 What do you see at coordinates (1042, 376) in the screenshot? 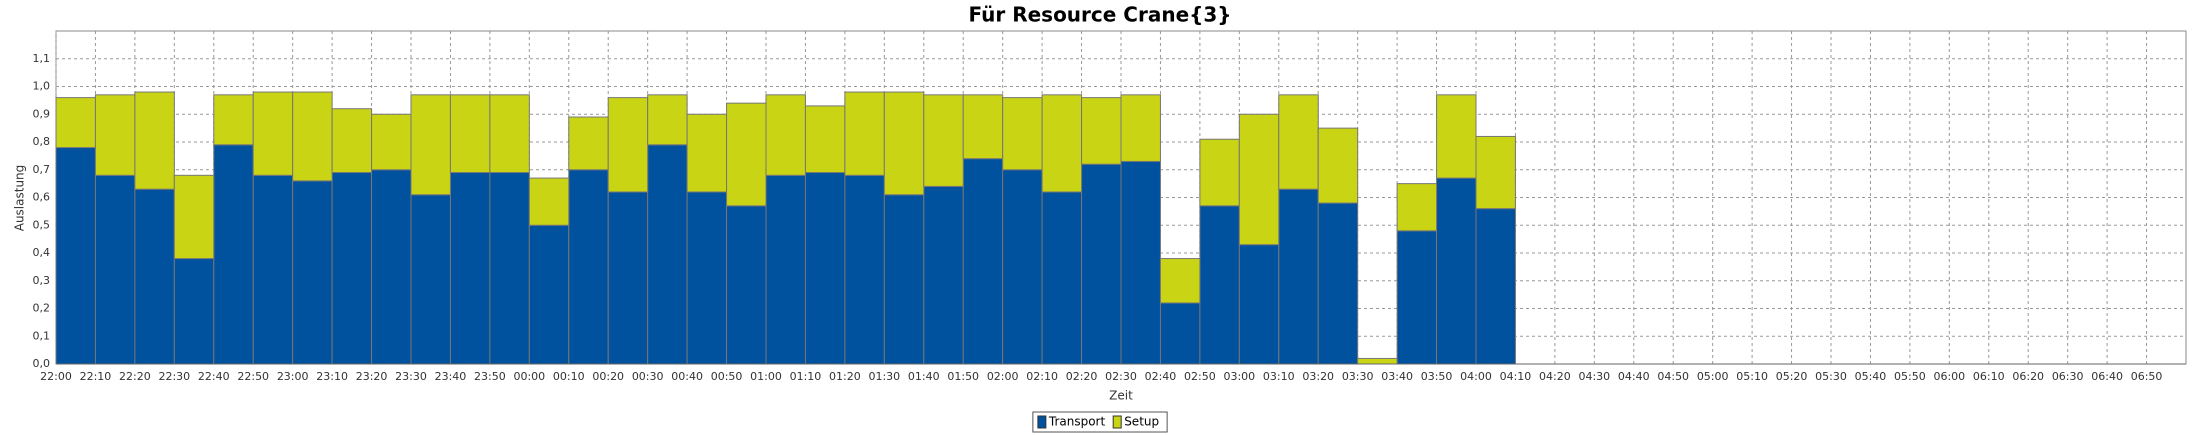
I see `x-tick-label: 02:10` at bounding box center [1042, 376].